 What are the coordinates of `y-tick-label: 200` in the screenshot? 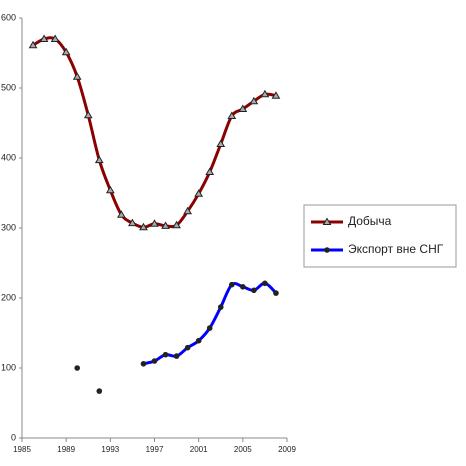 It's located at (8, 297).